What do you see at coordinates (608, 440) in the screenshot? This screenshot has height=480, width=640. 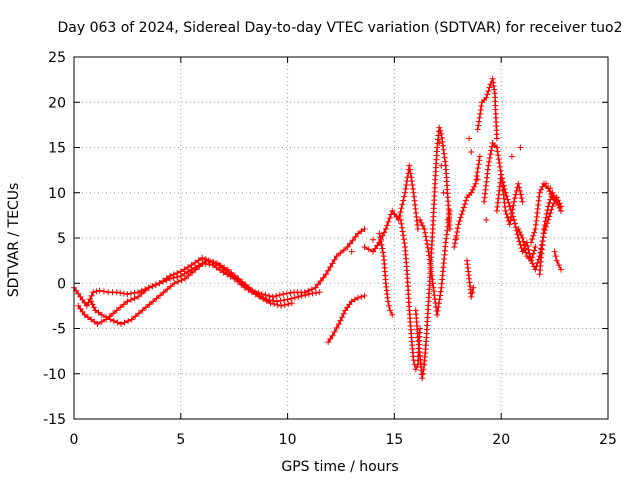 I see `x-tick-label: 25` at bounding box center [608, 440].